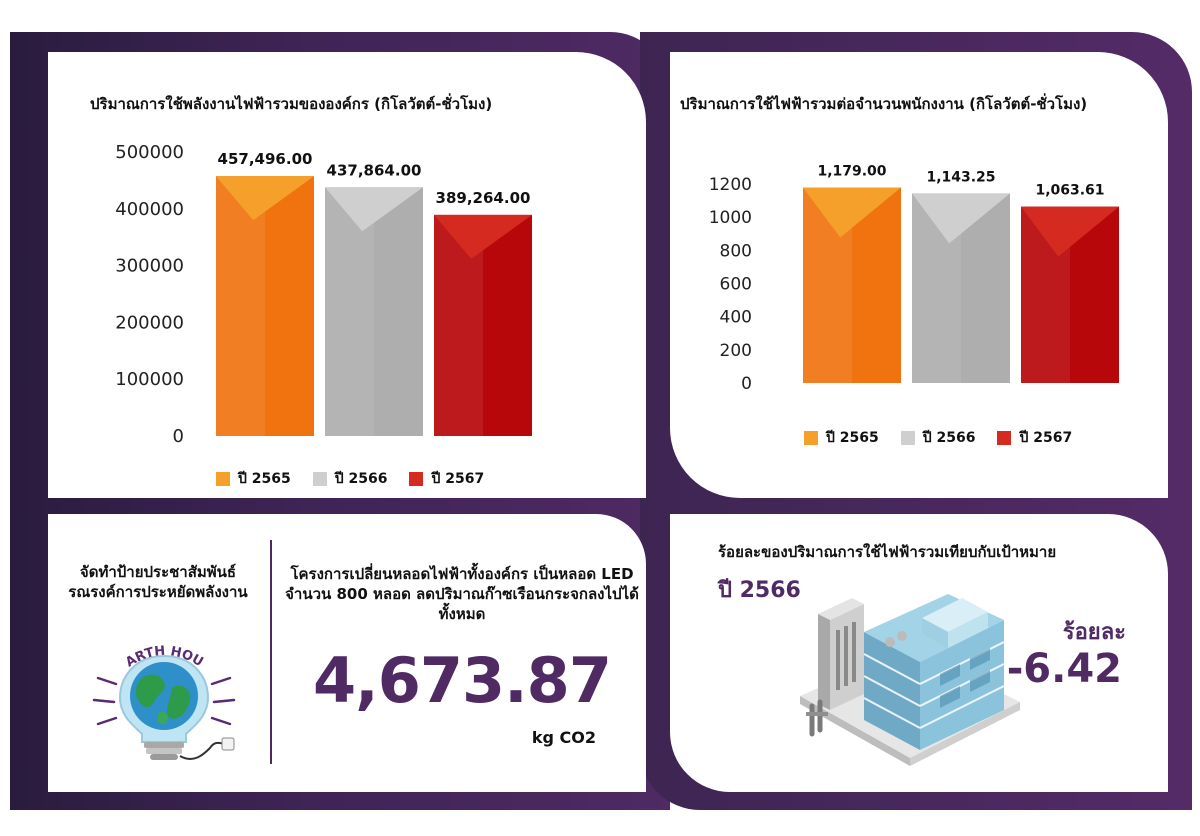 This screenshot has width=1200, height=836. What do you see at coordinates (483, 198) in the screenshot?
I see `data-label: 389,264.00` at bounding box center [483, 198].